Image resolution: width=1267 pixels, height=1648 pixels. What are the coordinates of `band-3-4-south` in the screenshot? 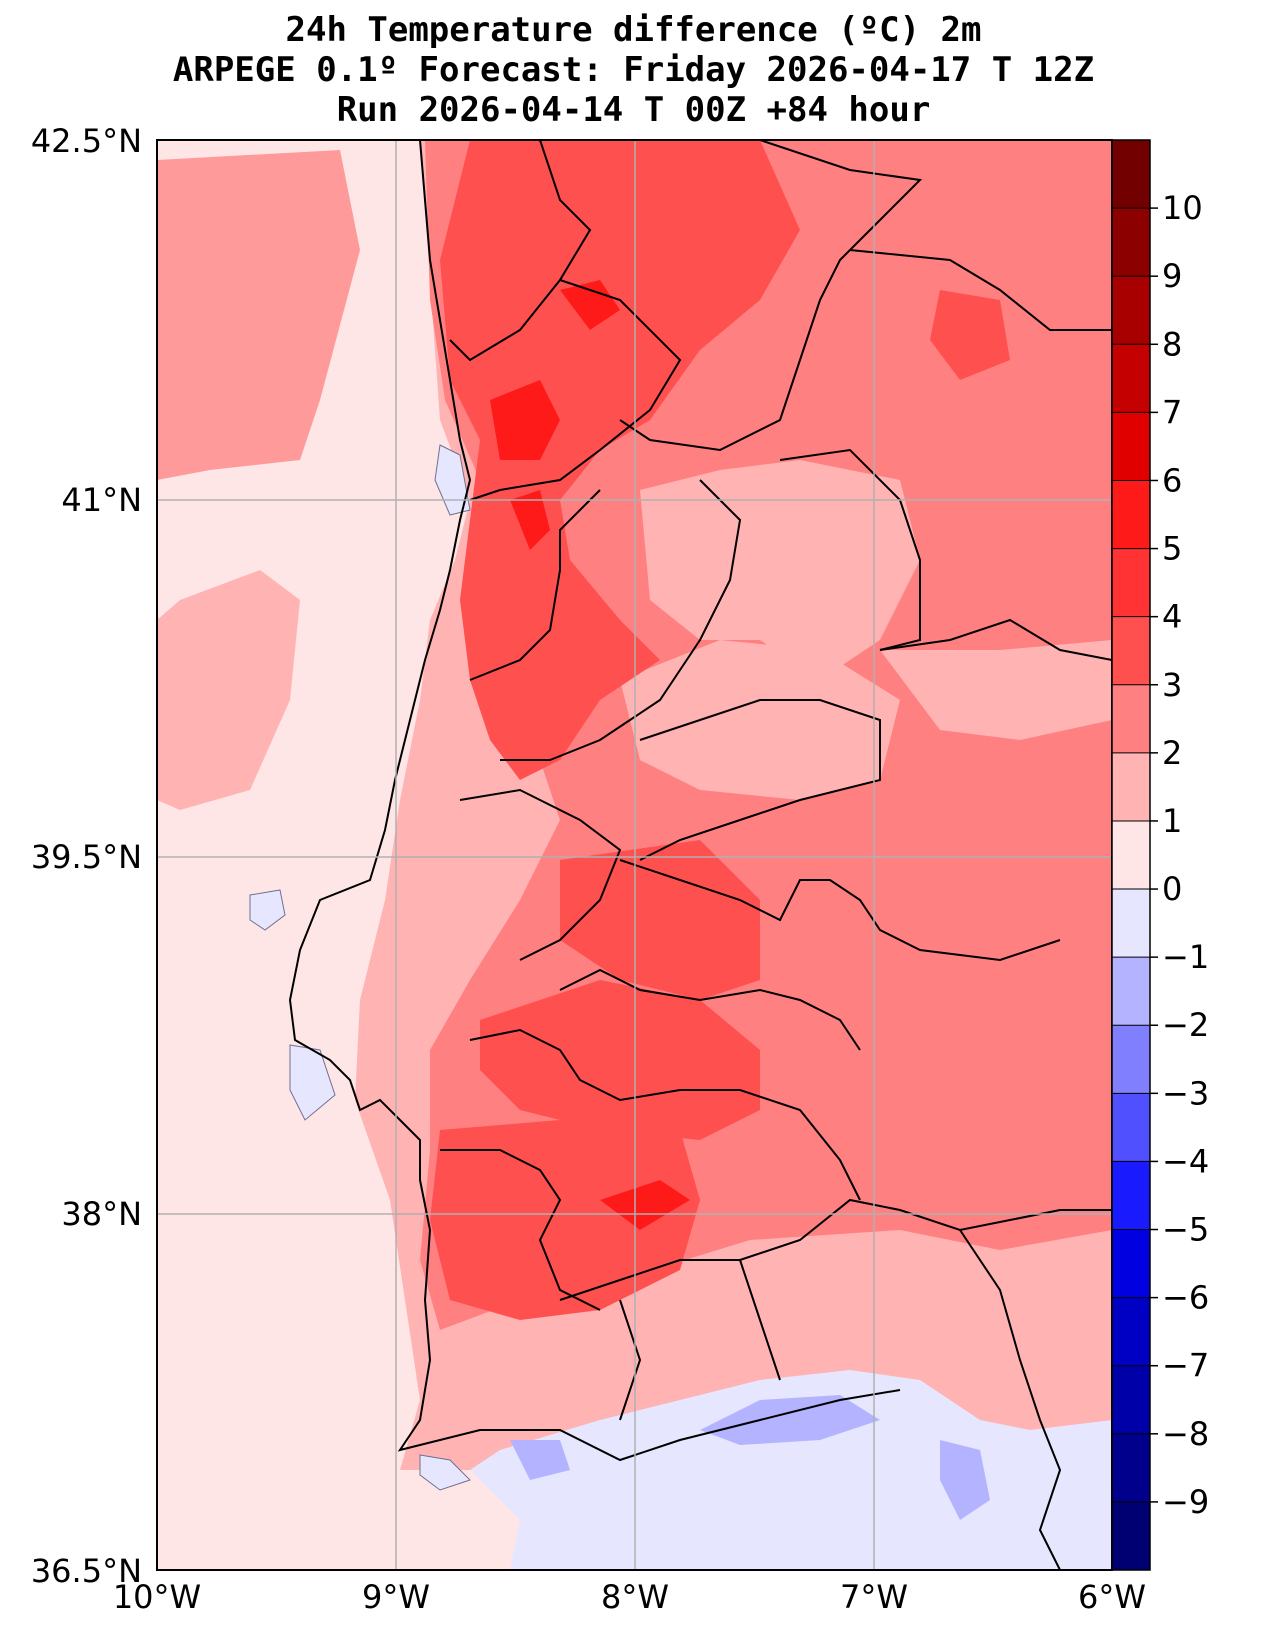 It's located at (620, 1060).